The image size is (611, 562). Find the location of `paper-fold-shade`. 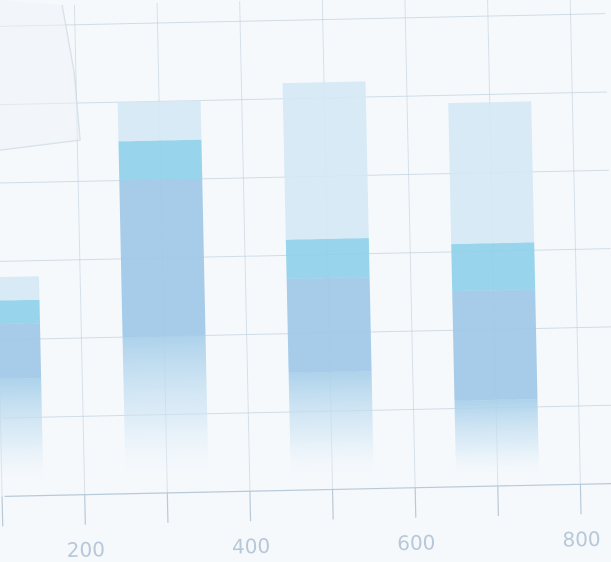

paper-fold-shade is located at coordinates (40, 75).